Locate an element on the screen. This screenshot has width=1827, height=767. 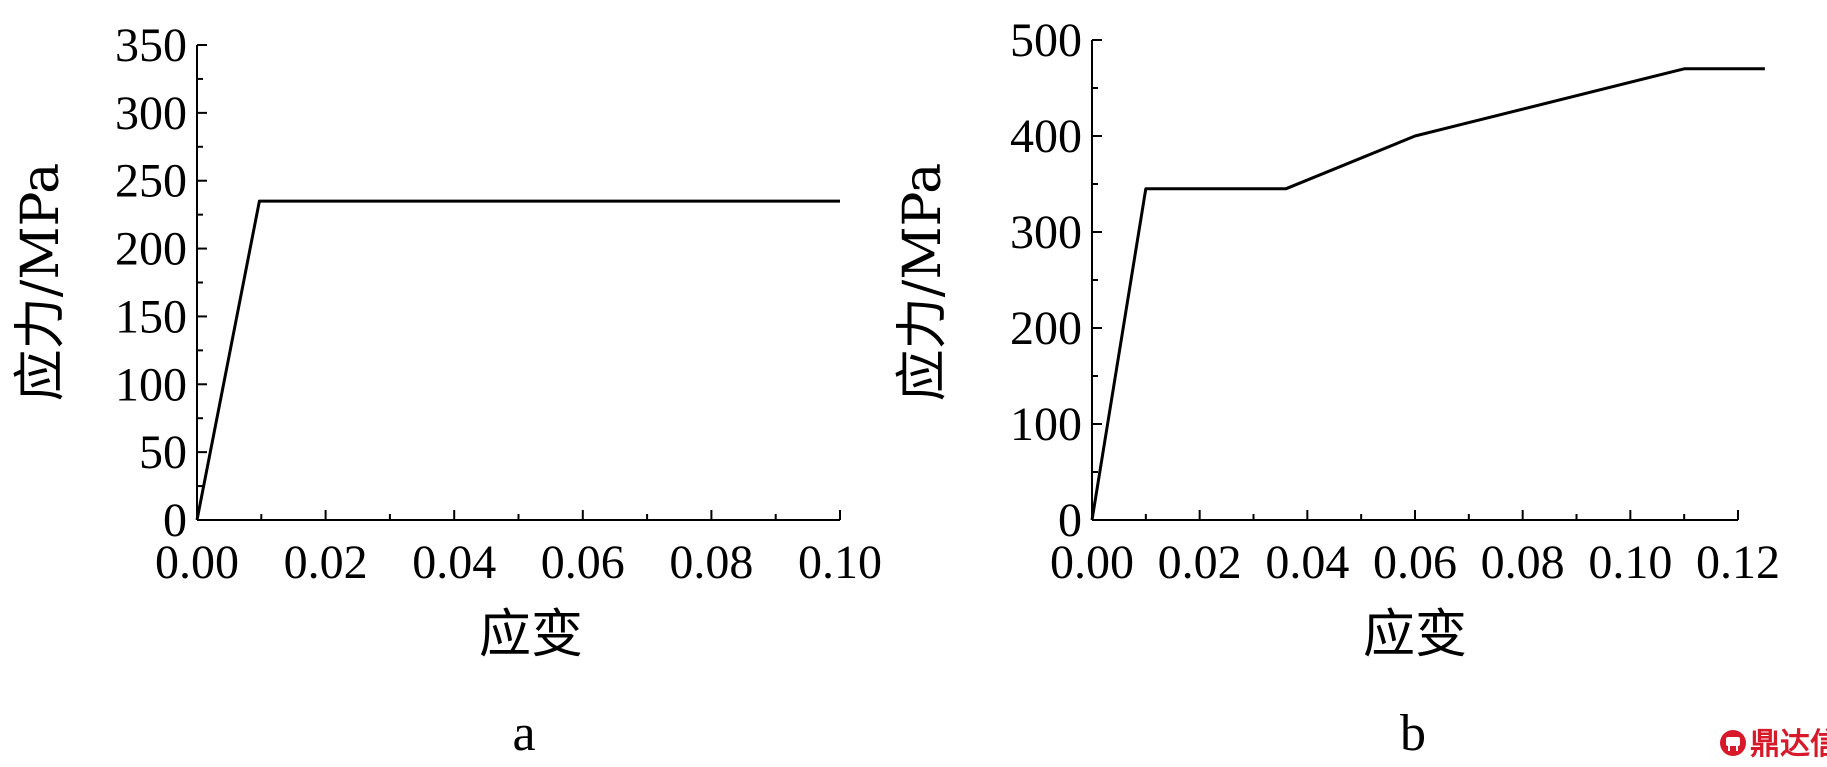
y-tick-label: 150 is located at coordinates (151, 316).